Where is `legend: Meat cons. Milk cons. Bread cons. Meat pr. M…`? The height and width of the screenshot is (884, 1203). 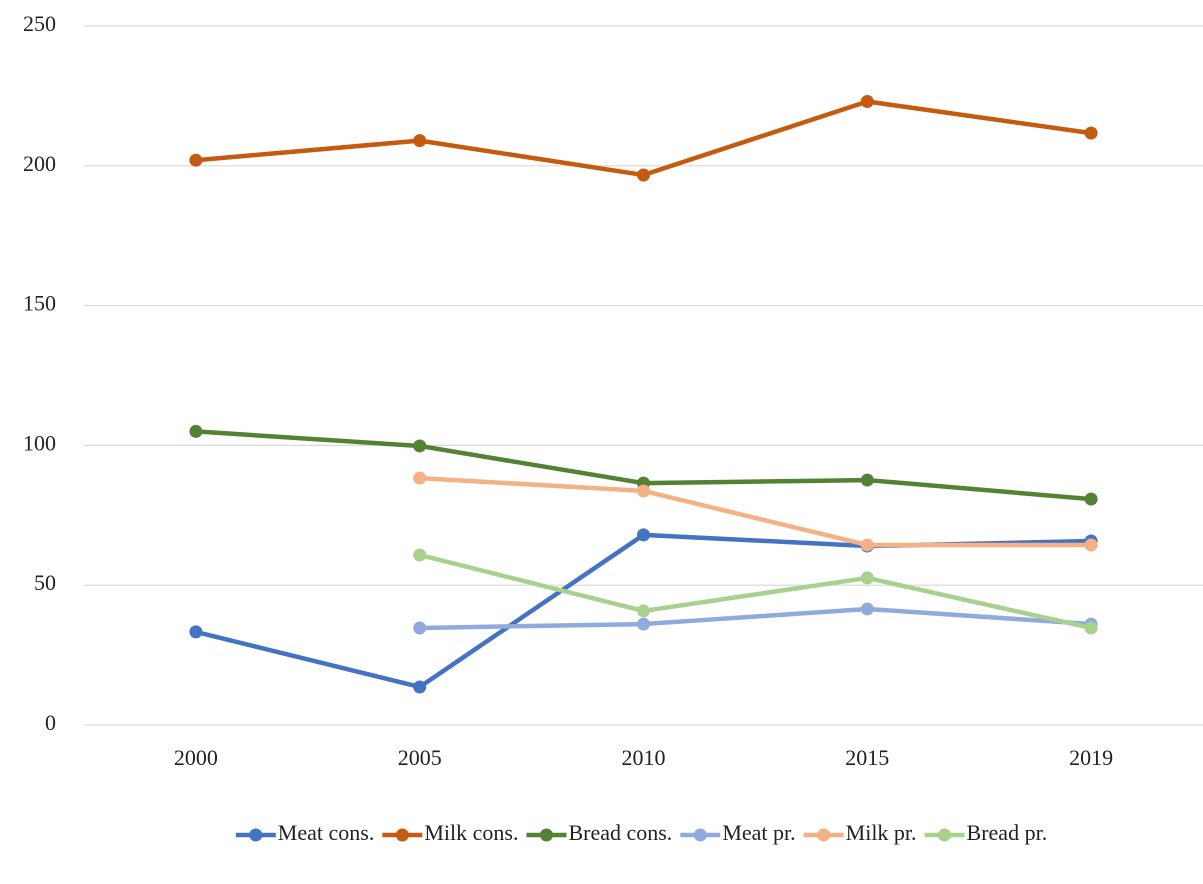
legend: Meat cons. Milk cons. Bread cons. Meat pr. M… is located at coordinates (641, 832).